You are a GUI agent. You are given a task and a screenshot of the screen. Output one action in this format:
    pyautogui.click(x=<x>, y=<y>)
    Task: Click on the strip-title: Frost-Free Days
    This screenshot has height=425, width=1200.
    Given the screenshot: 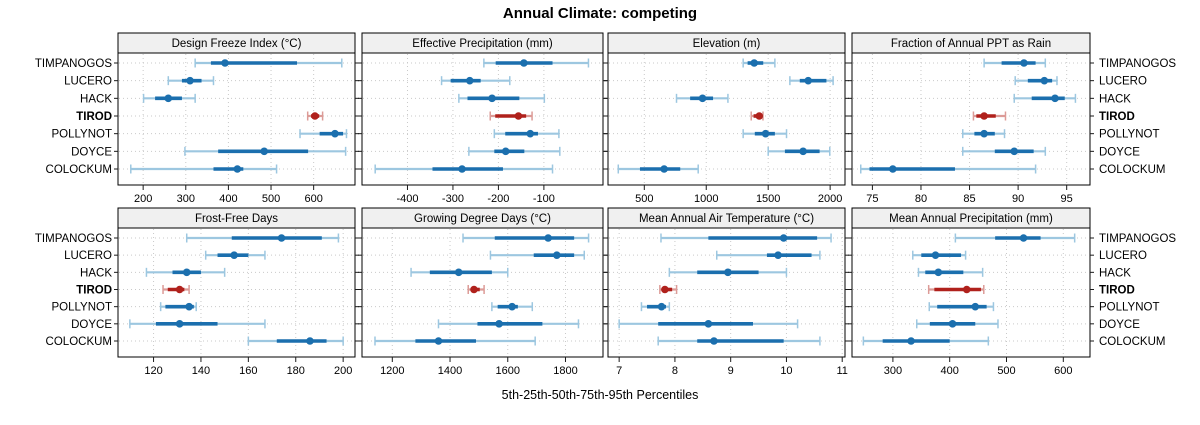 What is the action you would take?
    pyautogui.click(x=236, y=219)
    